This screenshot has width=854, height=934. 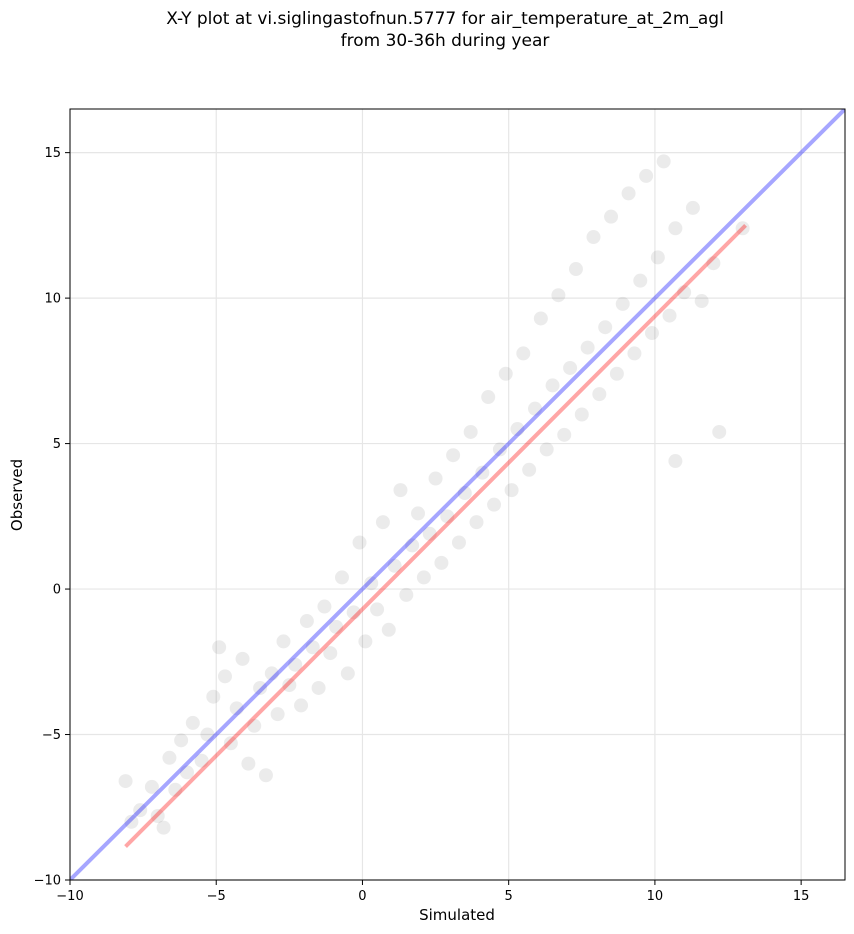 What do you see at coordinates (52, 153) in the screenshot?
I see `y-tick-label: 15` at bounding box center [52, 153].